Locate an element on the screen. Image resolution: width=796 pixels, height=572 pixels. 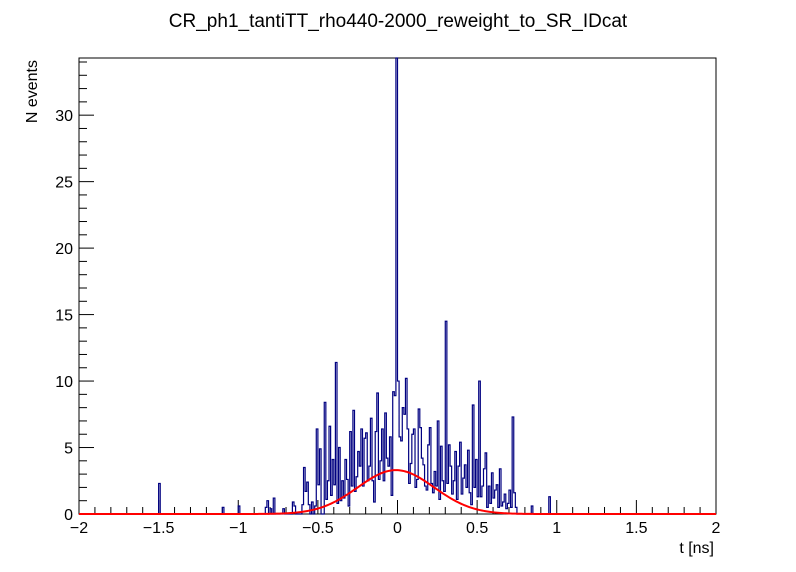
y-tick-label: 0 is located at coordinates (68, 515).